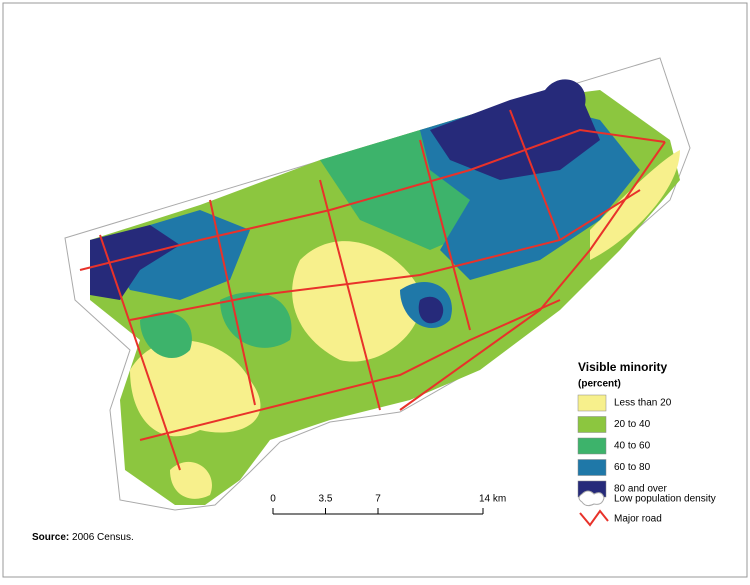  What do you see at coordinates (388, 504) in the screenshot?
I see `scale-bar: 0 3.5 7 14 km` at bounding box center [388, 504].